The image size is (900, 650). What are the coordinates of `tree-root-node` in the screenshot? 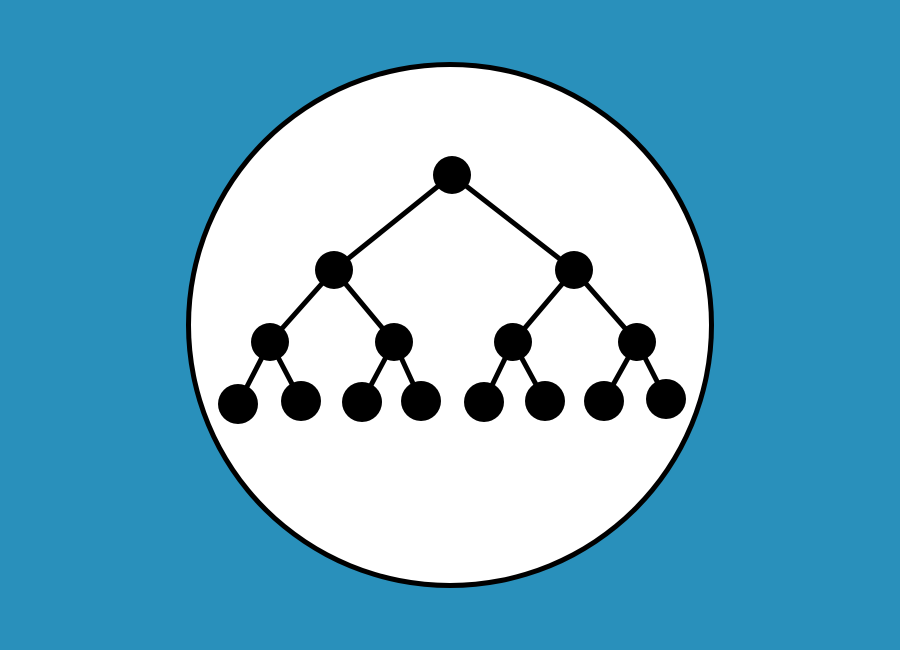 It's located at (452, 175).